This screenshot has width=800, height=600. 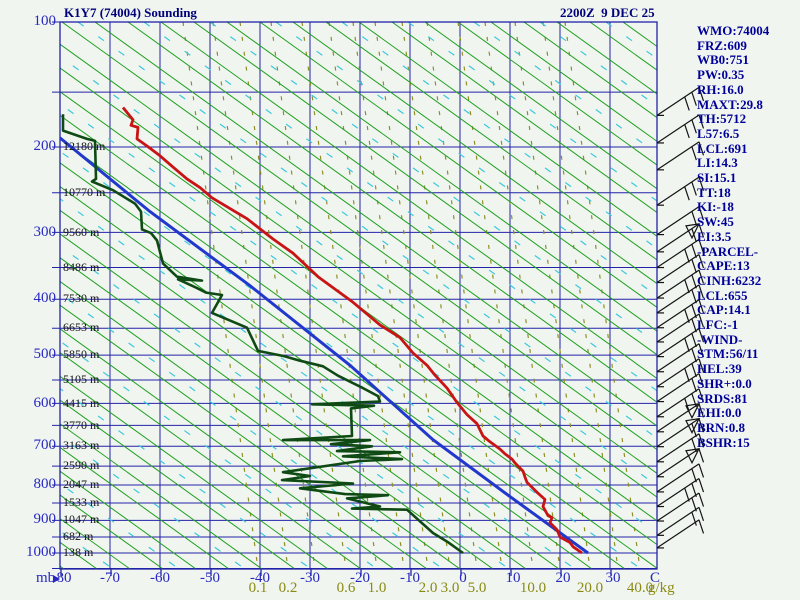 What do you see at coordinates (81, 502) in the screenshot?
I see `height-label: 1533 m` at bounding box center [81, 502].